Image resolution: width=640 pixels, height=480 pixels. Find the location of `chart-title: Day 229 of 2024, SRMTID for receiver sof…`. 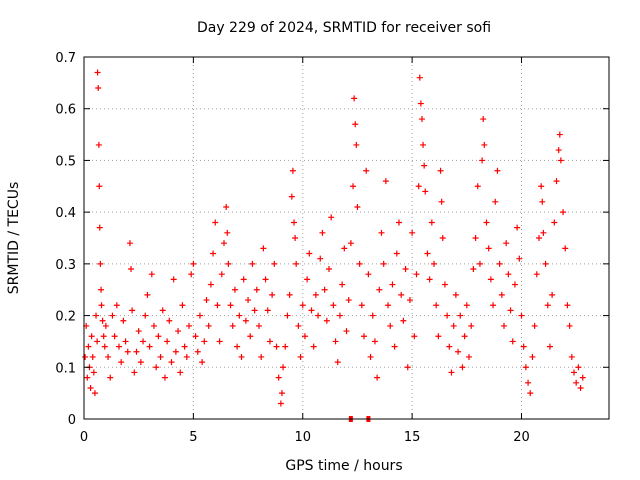

chart-title: Day 229 of 2024, SRMTID for receiver sof… is located at coordinates (344, 28).